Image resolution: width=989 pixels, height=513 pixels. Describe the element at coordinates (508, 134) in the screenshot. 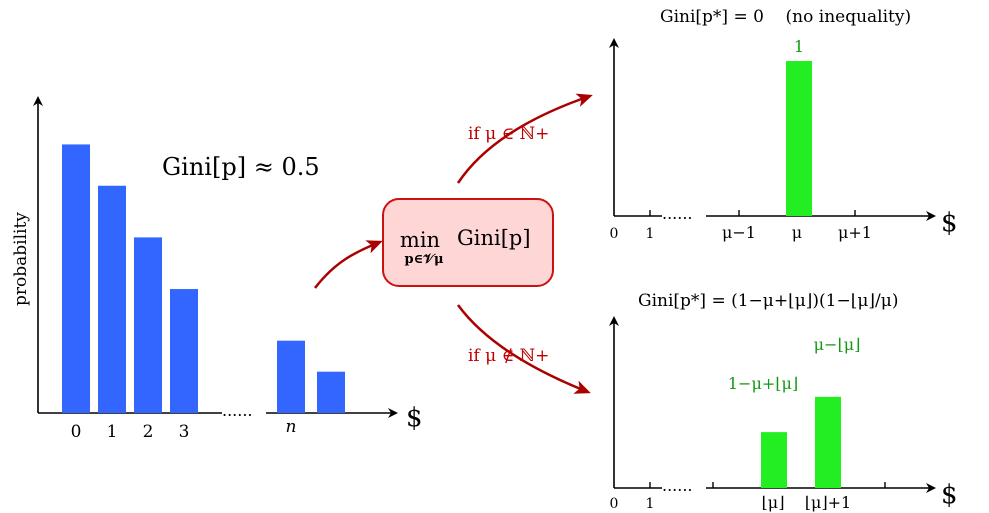

I see `top-branch-label: if μ ∈ ℕ+` at that location.